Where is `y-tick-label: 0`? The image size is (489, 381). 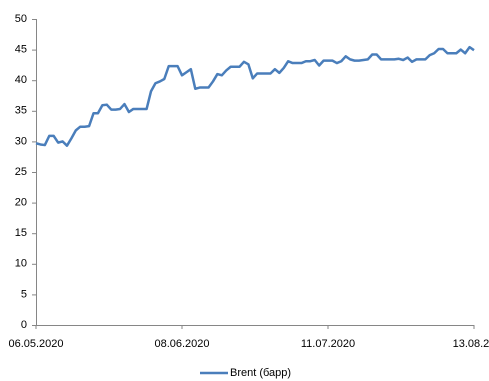 y-tick-label: 0 is located at coordinates (24, 325).